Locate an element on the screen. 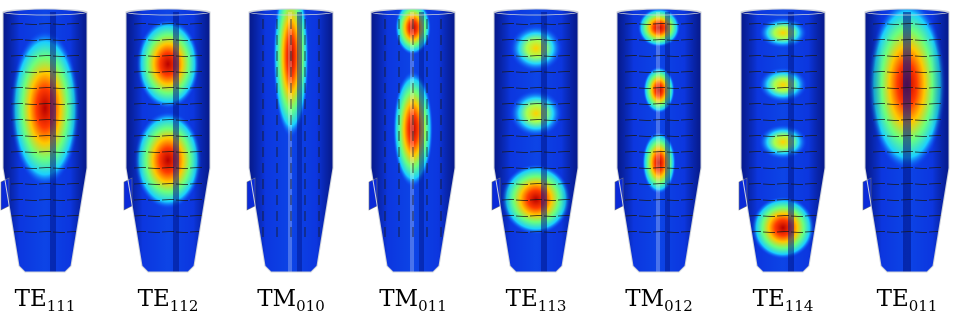 This screenshot has height=327, width=976. mode-label-te112: TE112 is located at coordinates (168, 300).